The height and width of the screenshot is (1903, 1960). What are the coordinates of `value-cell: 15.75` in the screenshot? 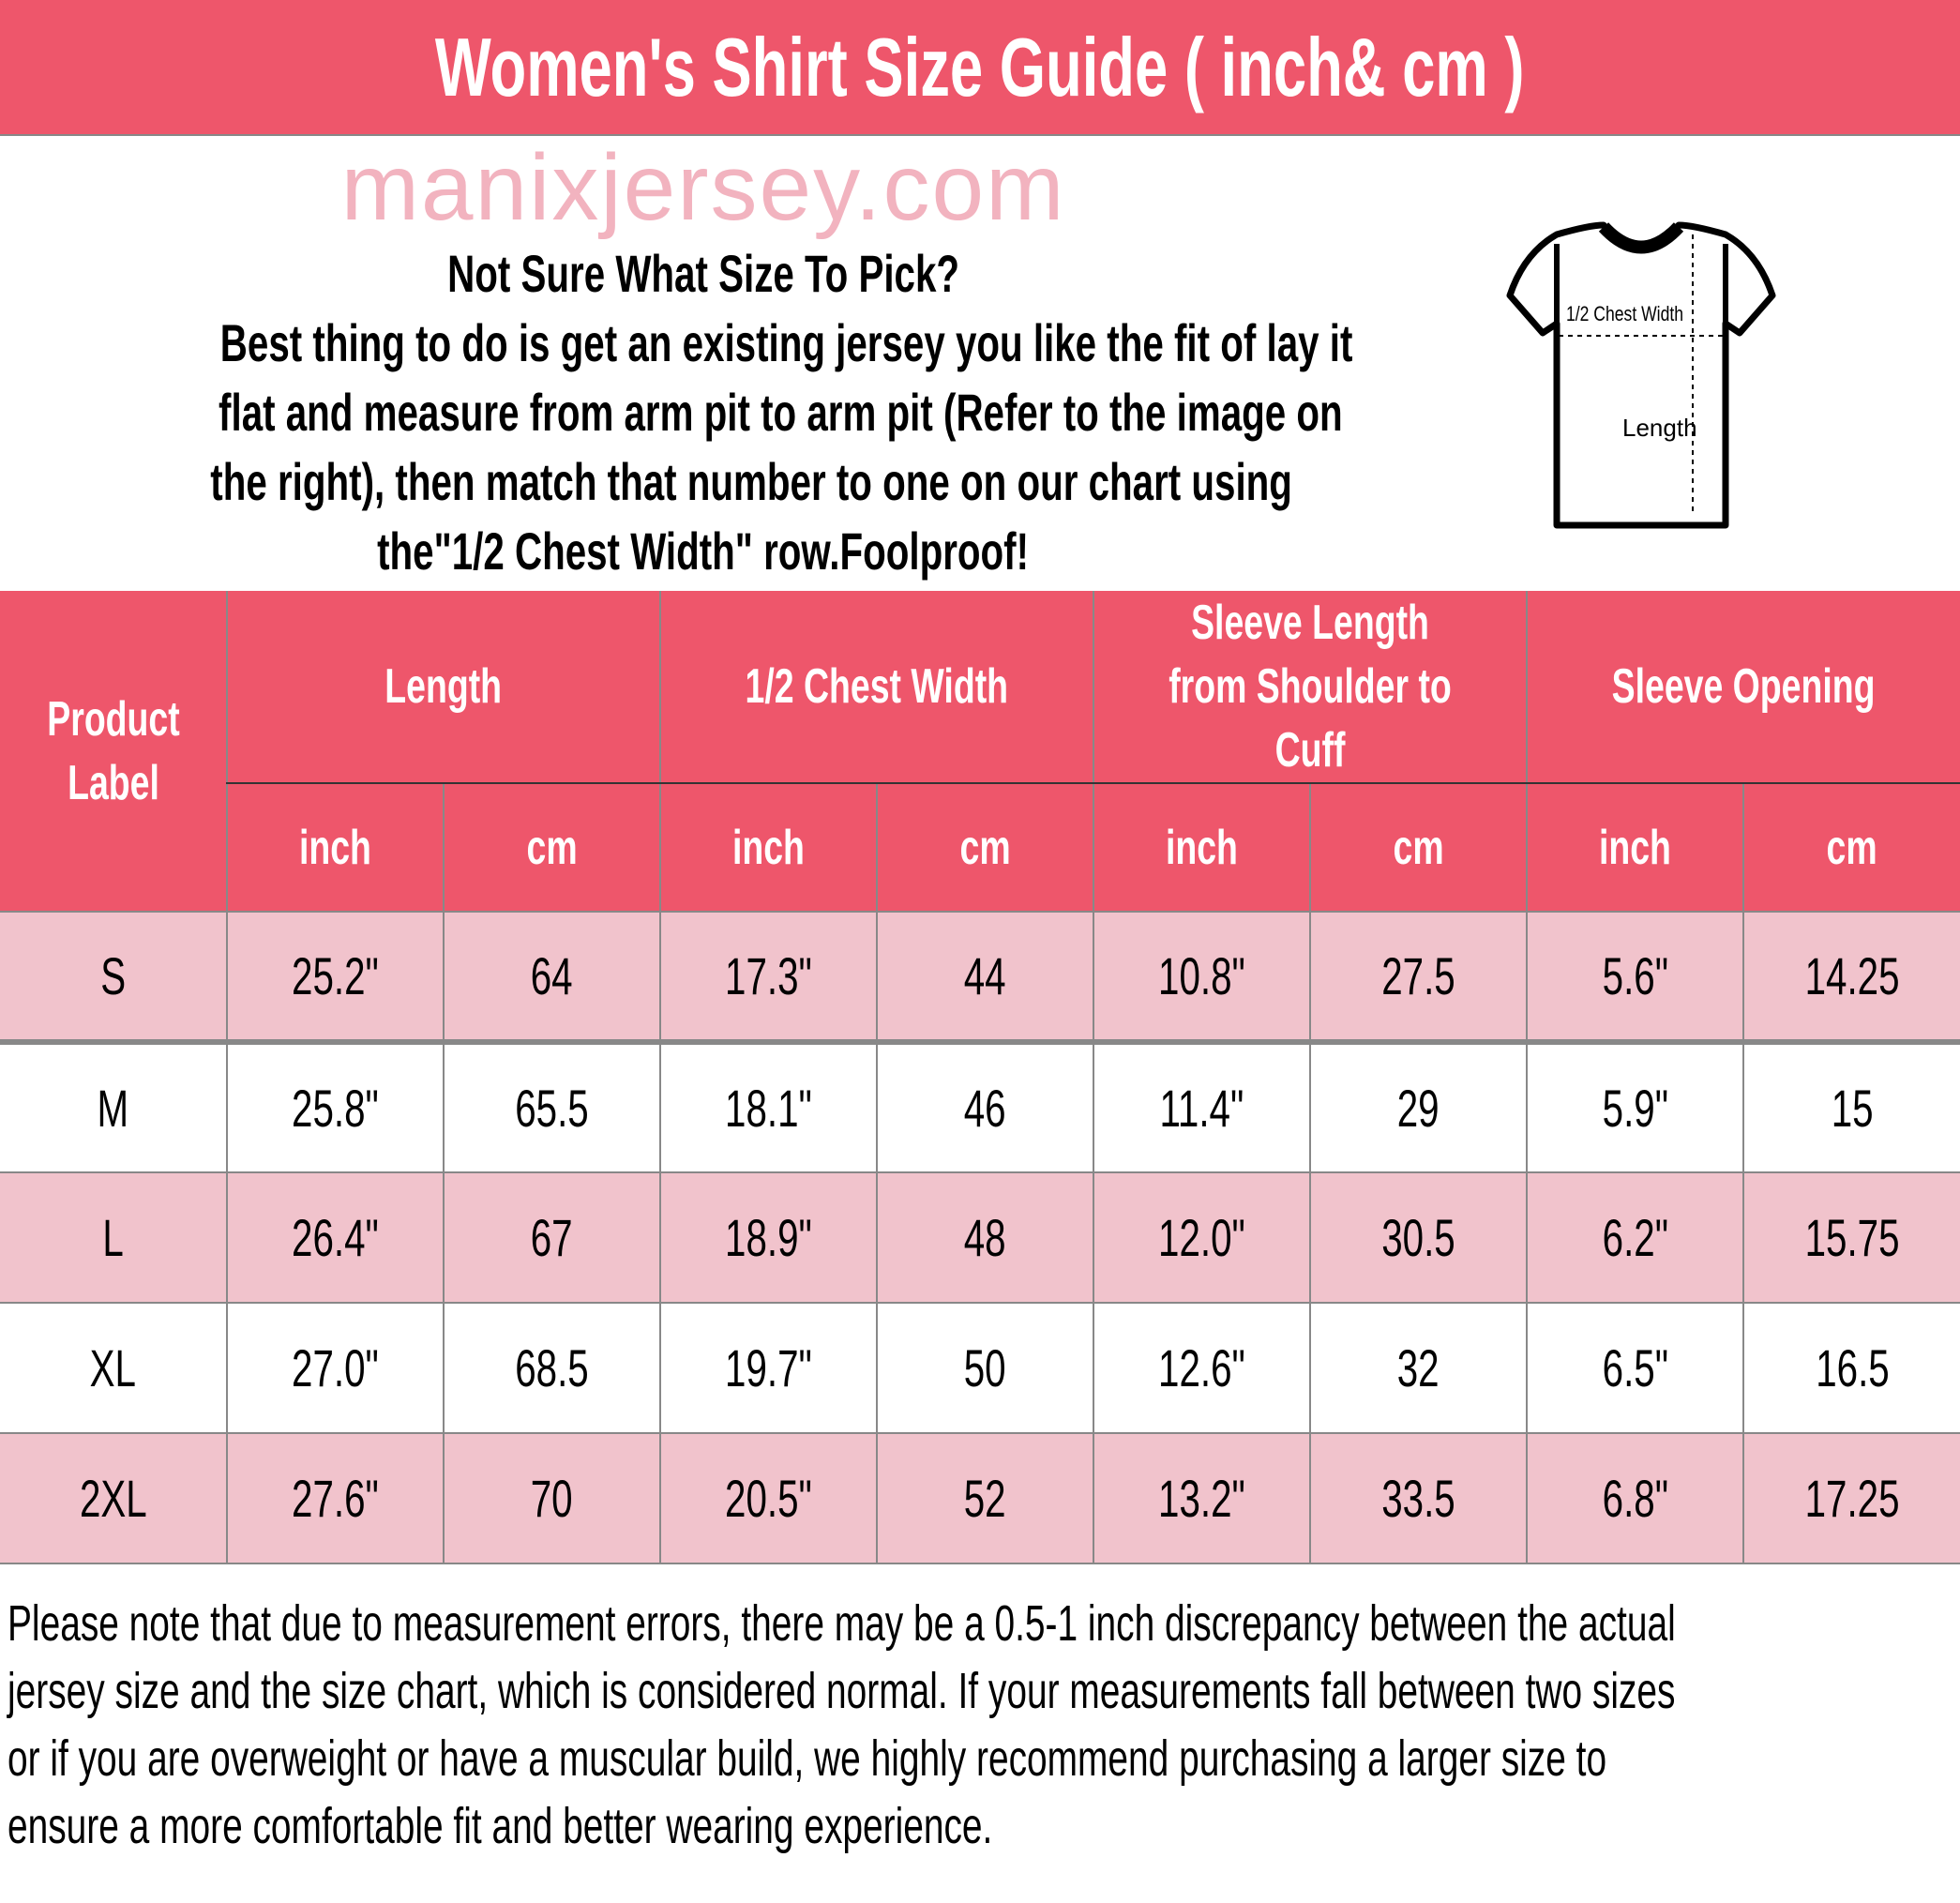 It's located at (1851, 1237).